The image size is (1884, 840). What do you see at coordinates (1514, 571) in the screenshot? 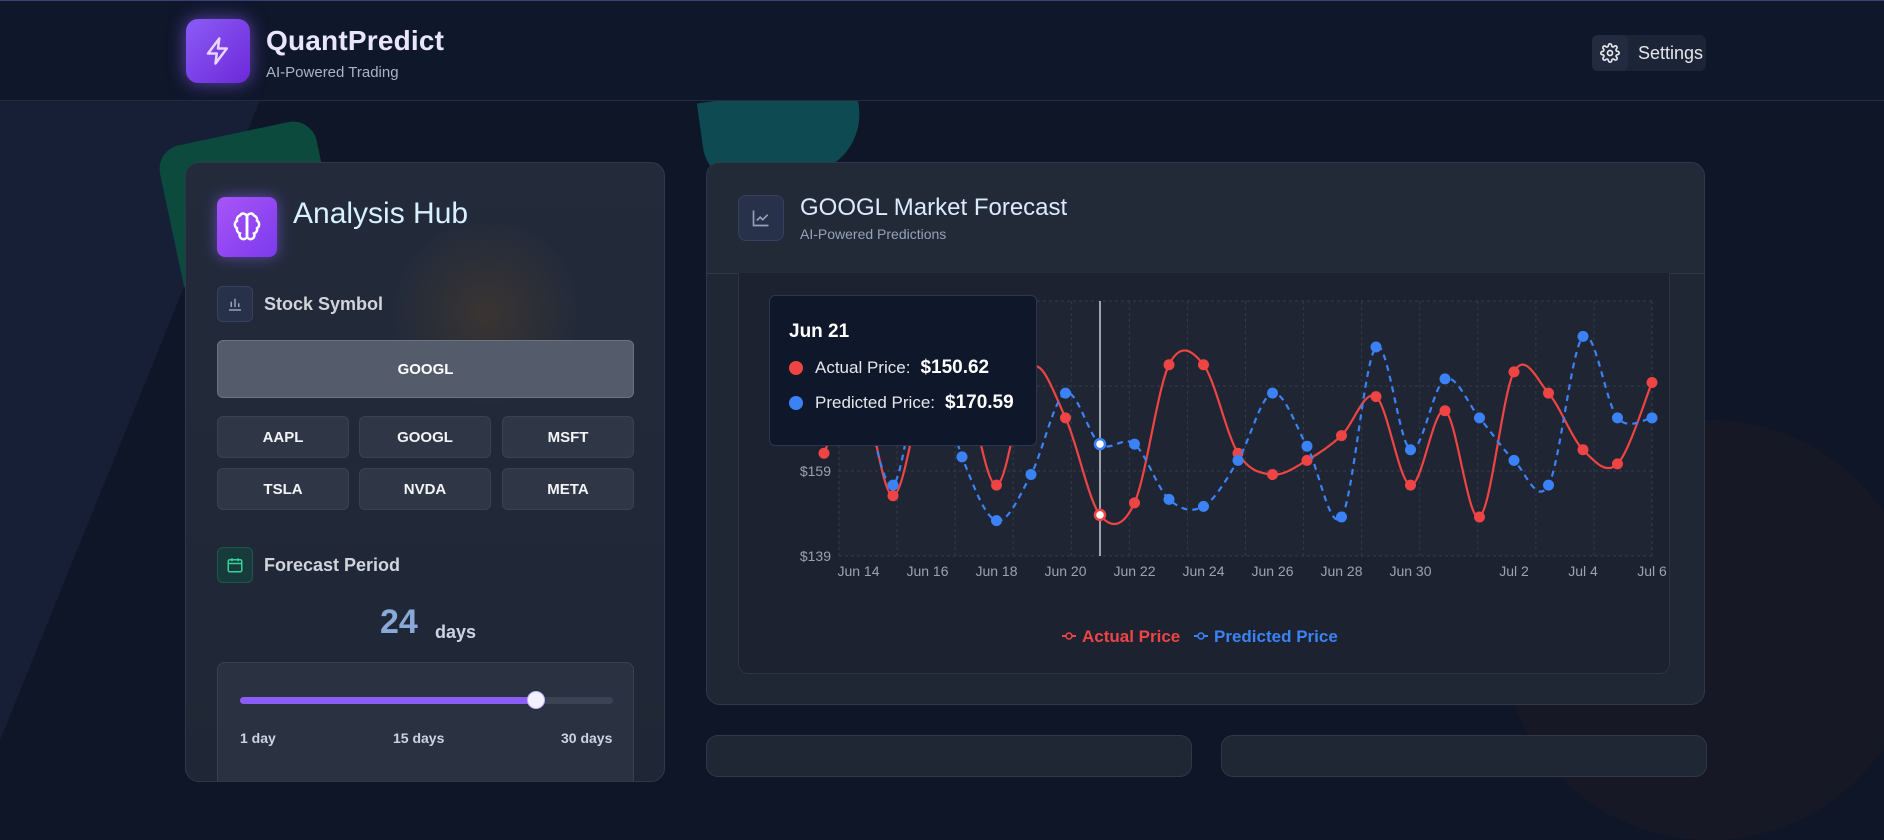
I see `x-tick-label: Jul 2` at bounding box center [1514, 571].